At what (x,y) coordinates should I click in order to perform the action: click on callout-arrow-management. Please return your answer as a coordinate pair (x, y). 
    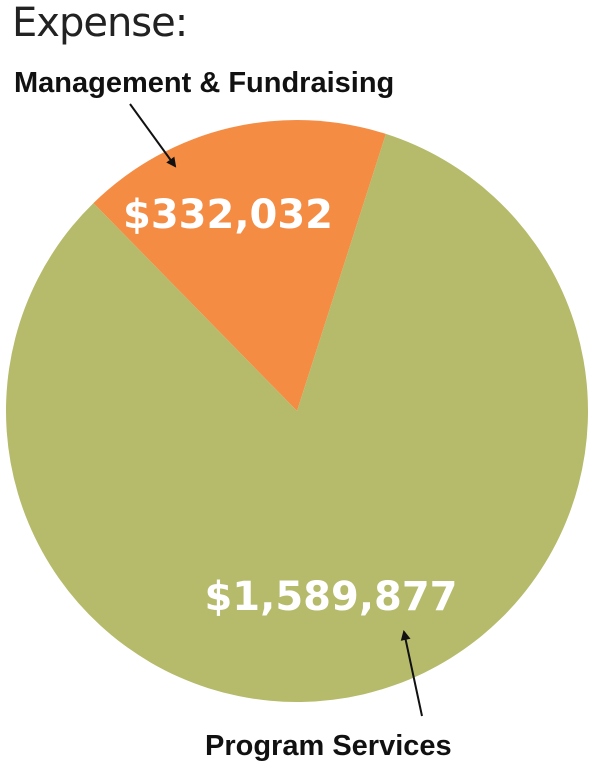
    Looking at the image, I should click on (153, 135).